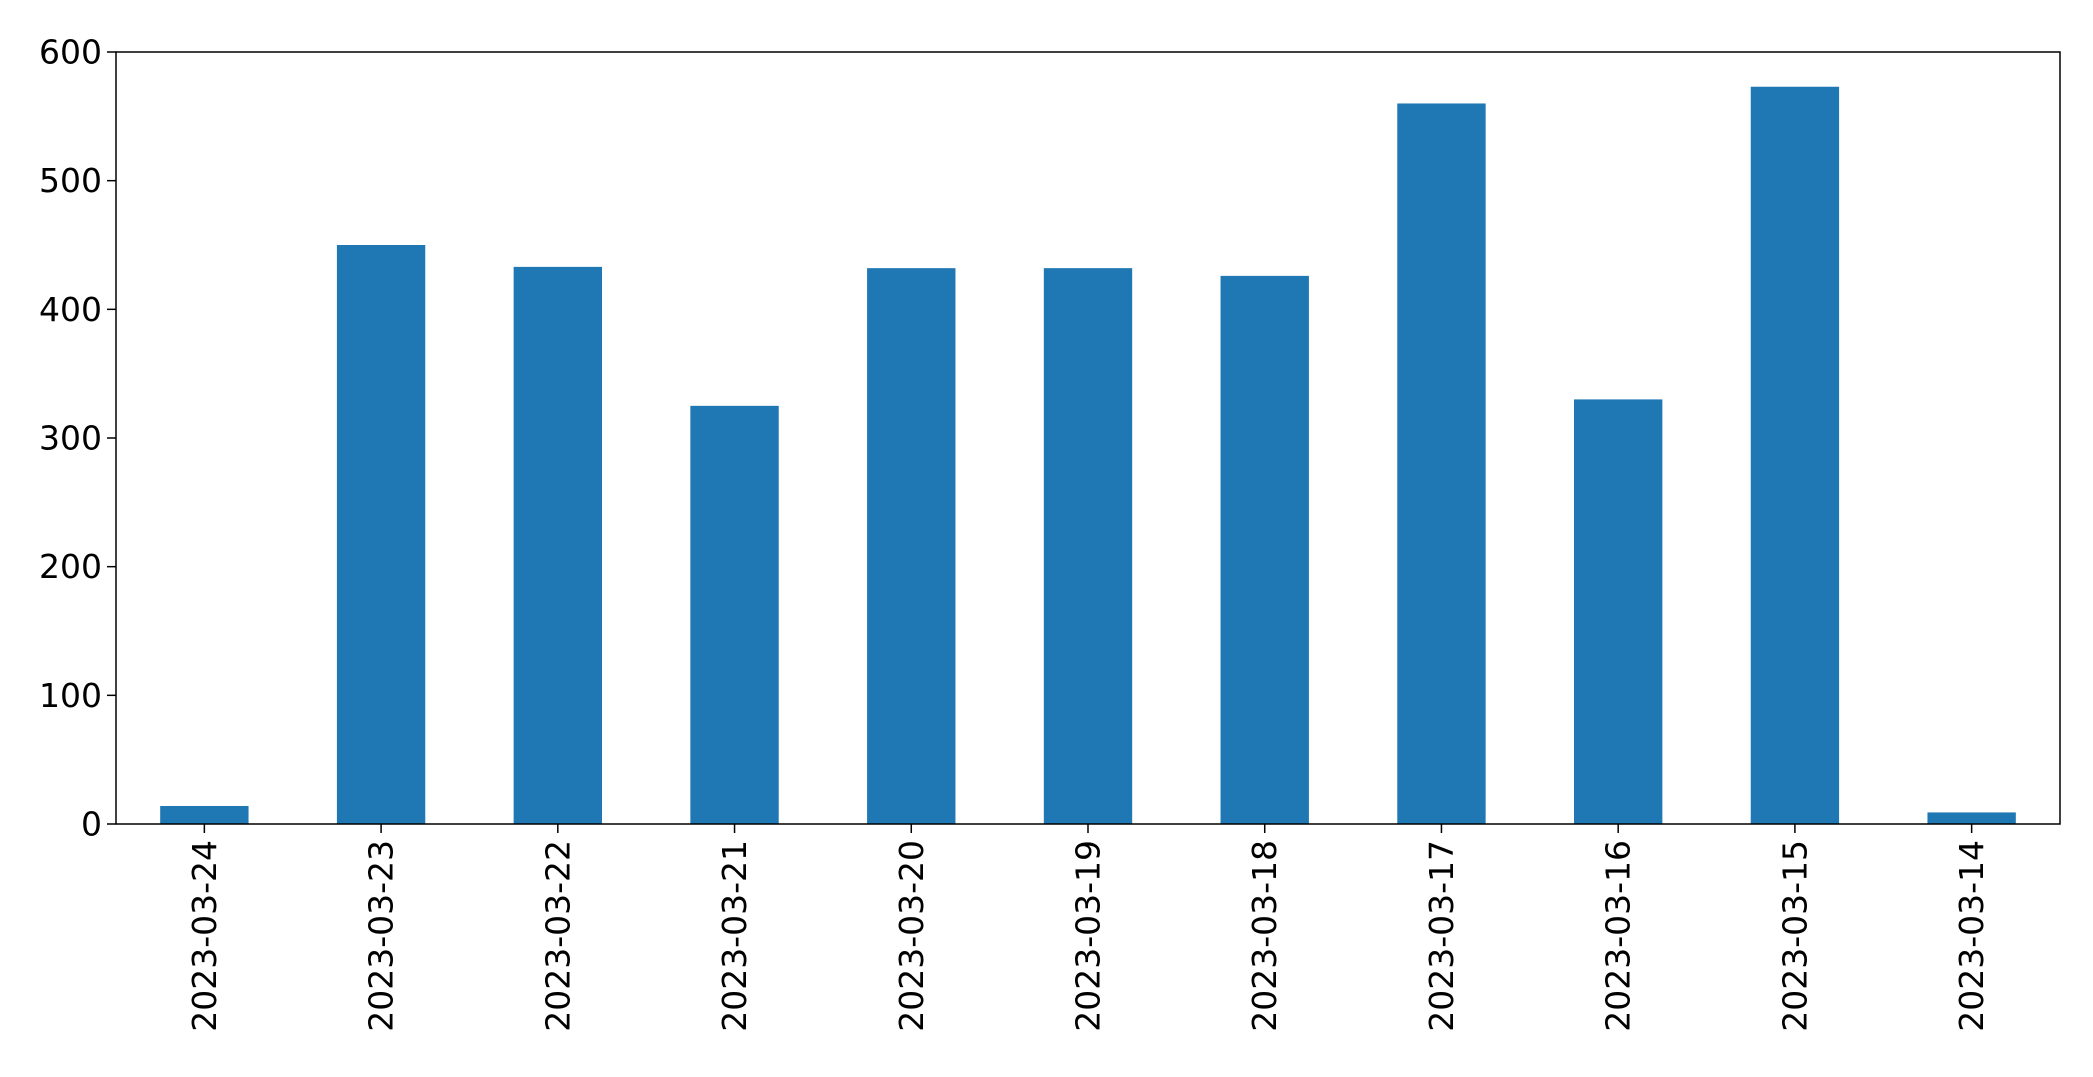 This screenshot has height=1077, width=2093. I want to click on y-tick-label: 100, so click(70, 695).